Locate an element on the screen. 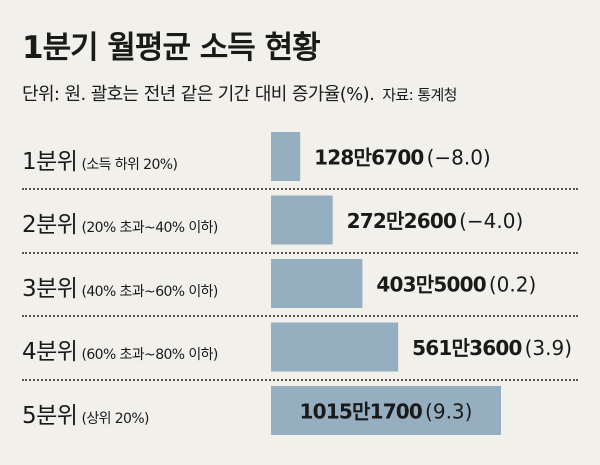 The height and width of the screenshot is (465, 600). change-label: (9.3) is located at coordinates (448, 412).